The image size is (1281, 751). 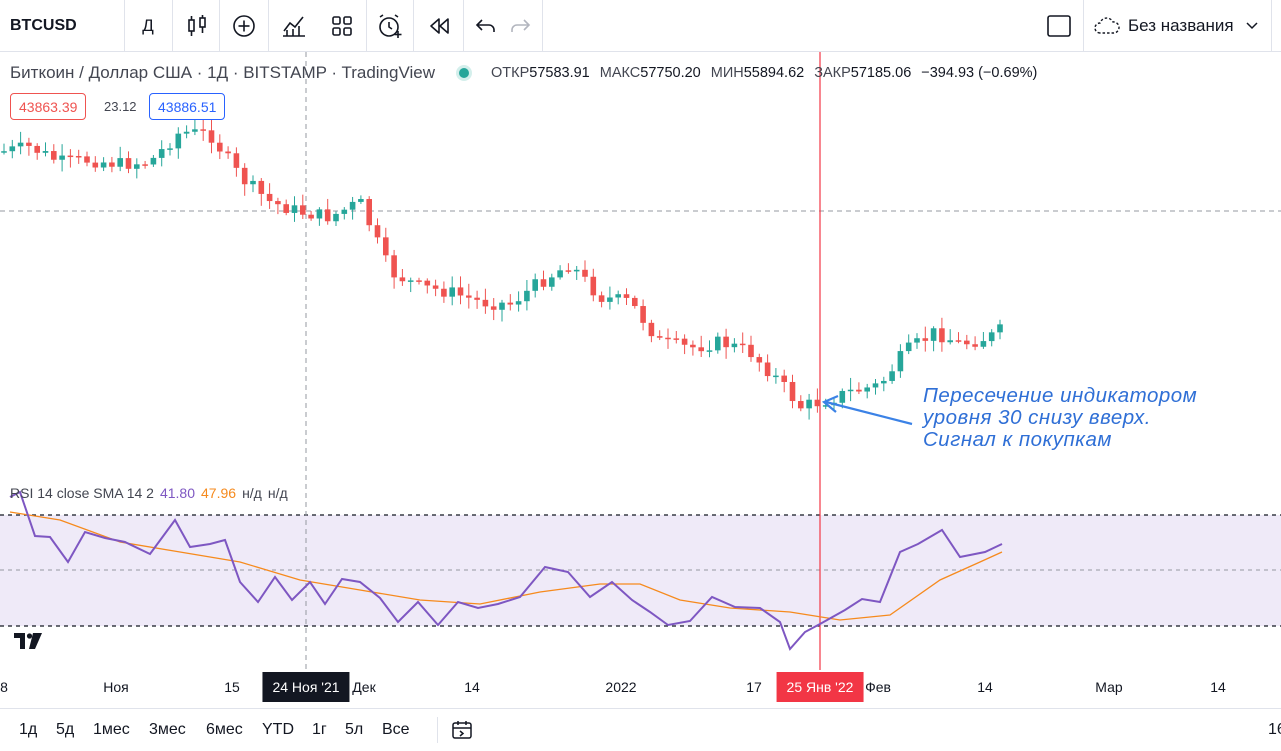 What do you see at coordinates (832, 73) in the screenshot?
I see `close-label: ЗАКР` at bounding box center [832, 73].